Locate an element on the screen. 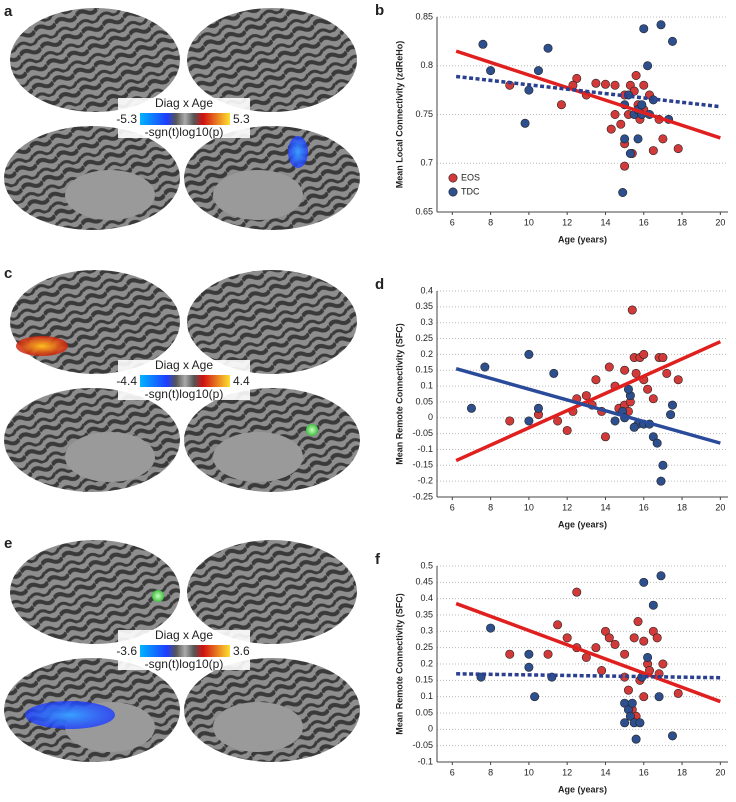  y-tick-label: 0.1 is located at coordinates (426, 385).